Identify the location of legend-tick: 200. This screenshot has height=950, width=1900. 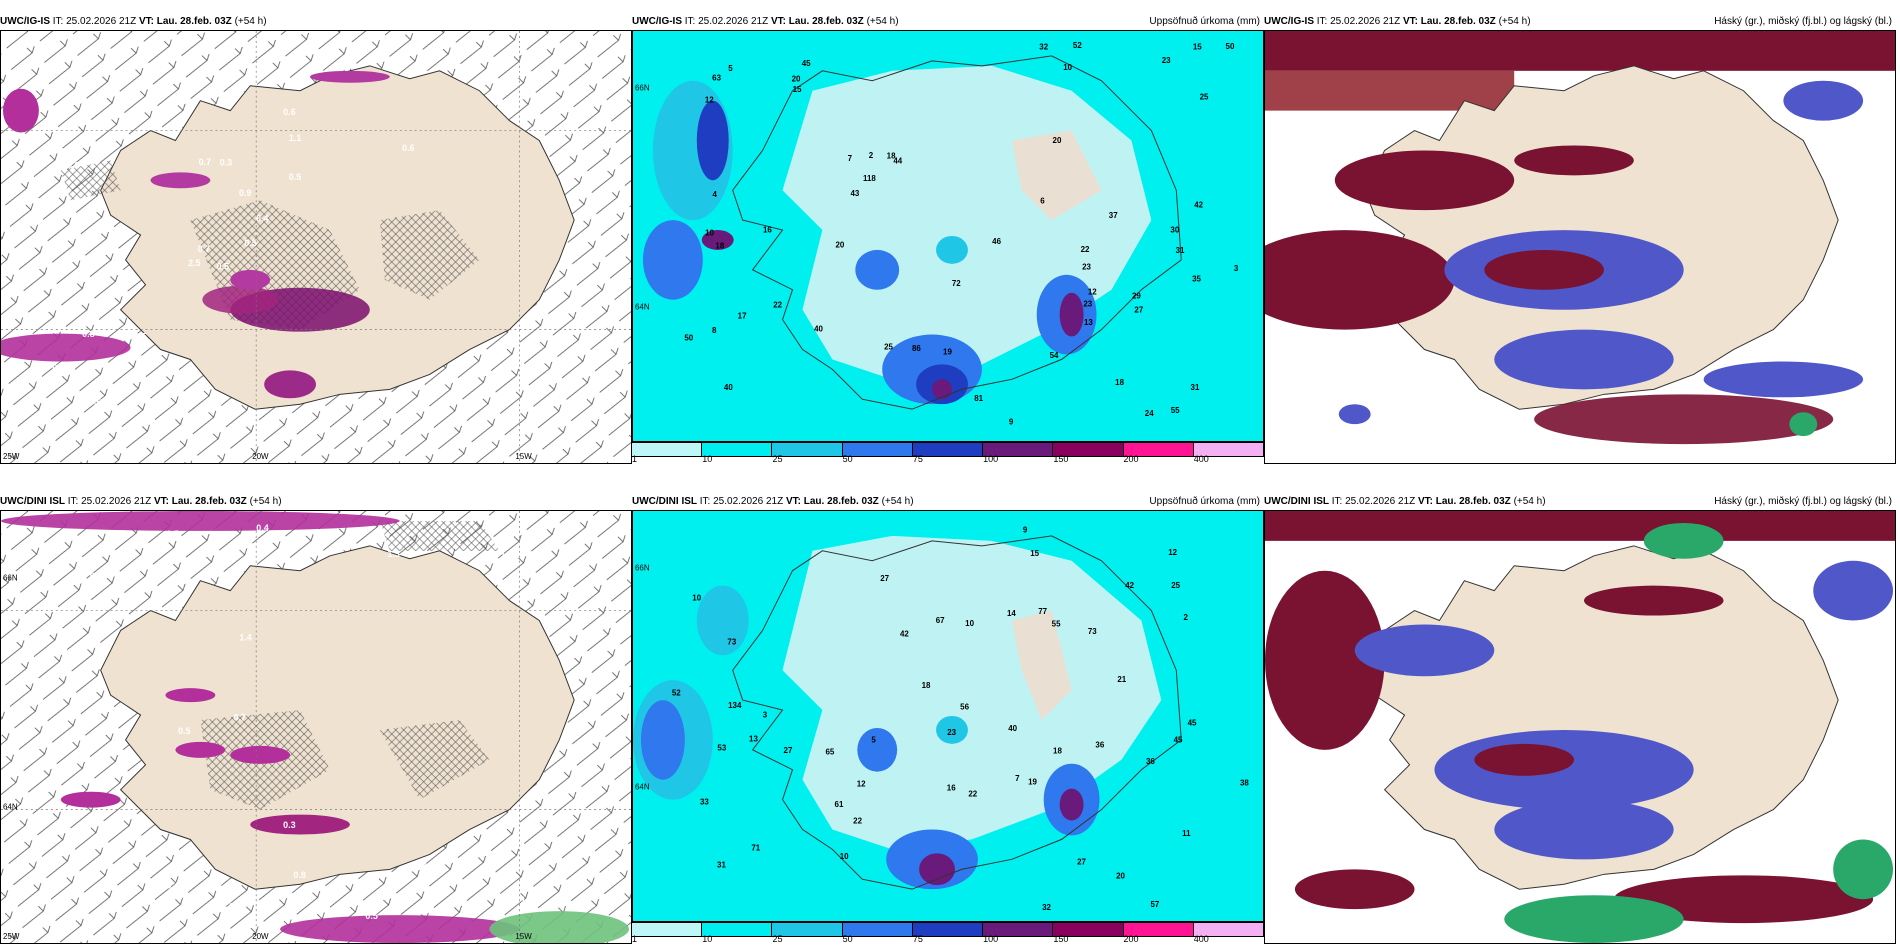
(1131, 939).